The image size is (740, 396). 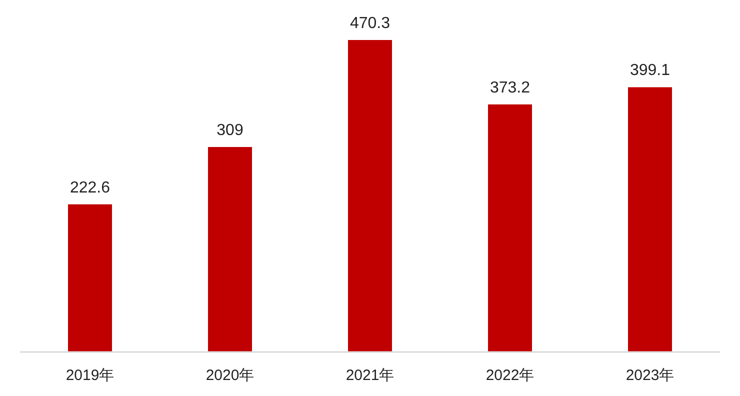 What do you see at coordinates (90, 375) in the screenshot?
I see `x-tick-label: 2019年` at bounding box center [90, 375].